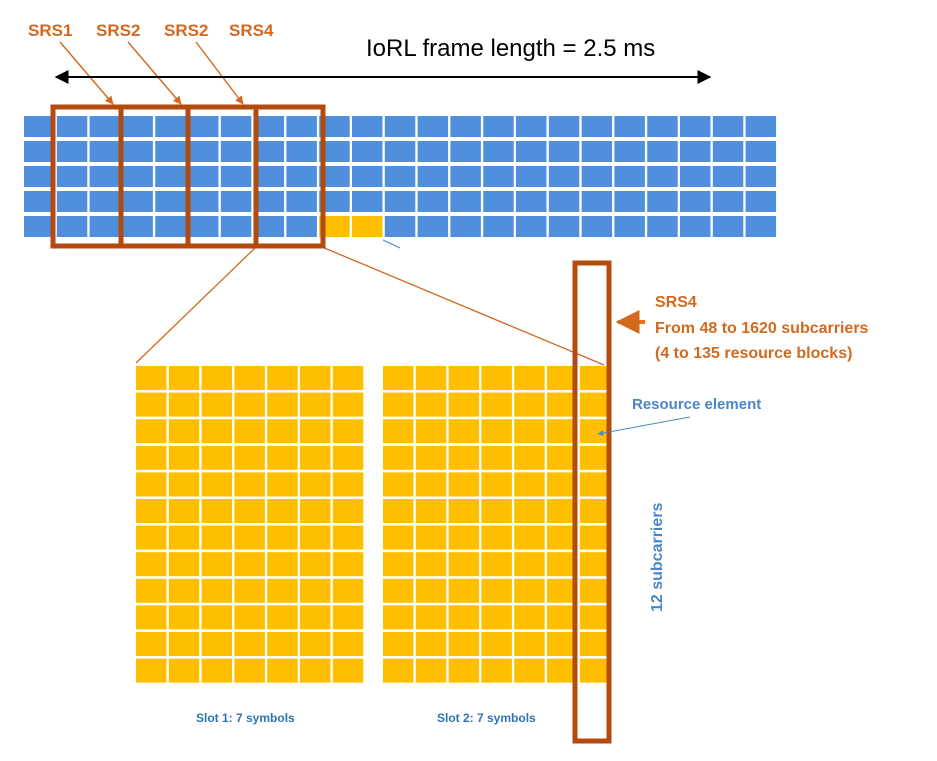 This screenshot has width=937, height=761. Describe the element at coordinates (50, 30) in the screenshot. I see `srs-label-1: SRS1` at that location.